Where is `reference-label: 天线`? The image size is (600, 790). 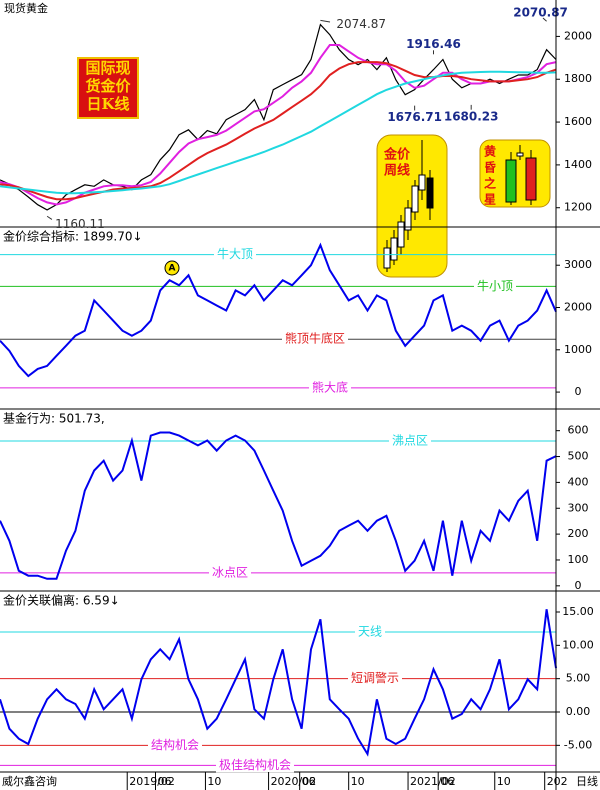
reference-label: 天线 is located at coordinates (370, 632).